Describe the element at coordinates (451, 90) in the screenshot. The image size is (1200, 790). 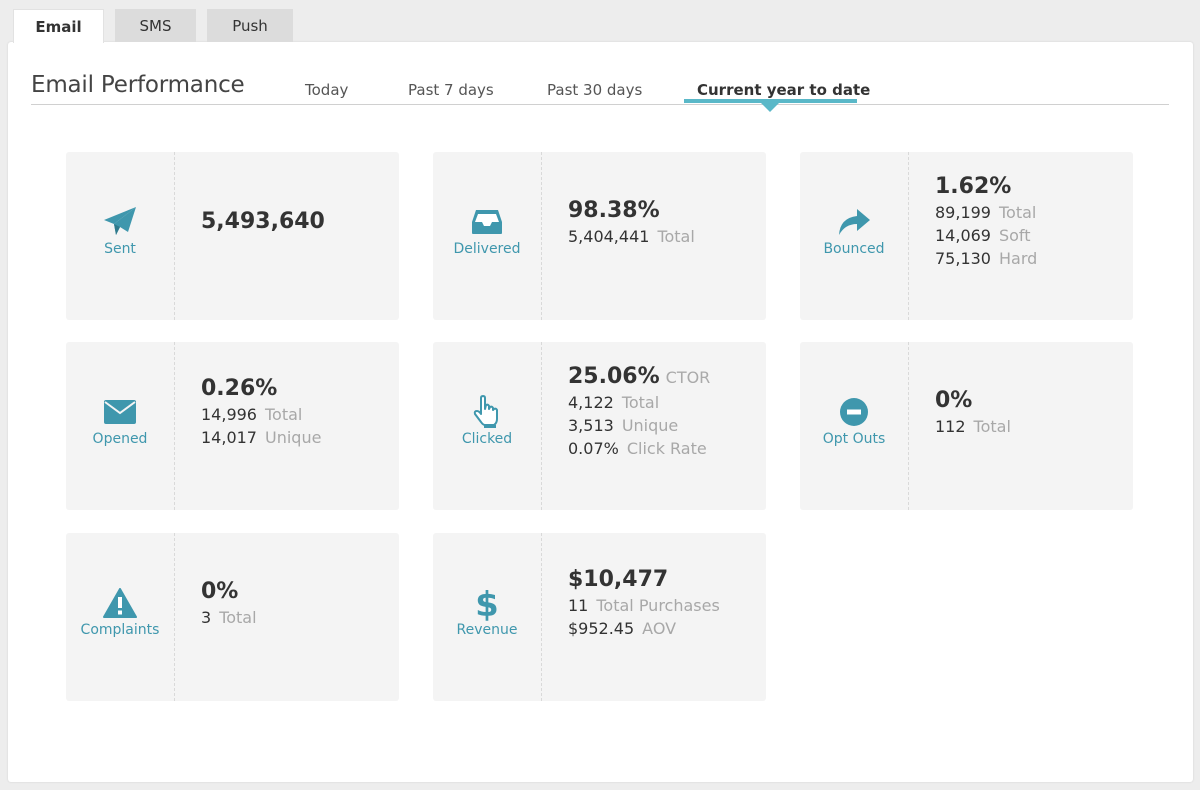
I see `range-past-7-days: Past 7 days` at that location.